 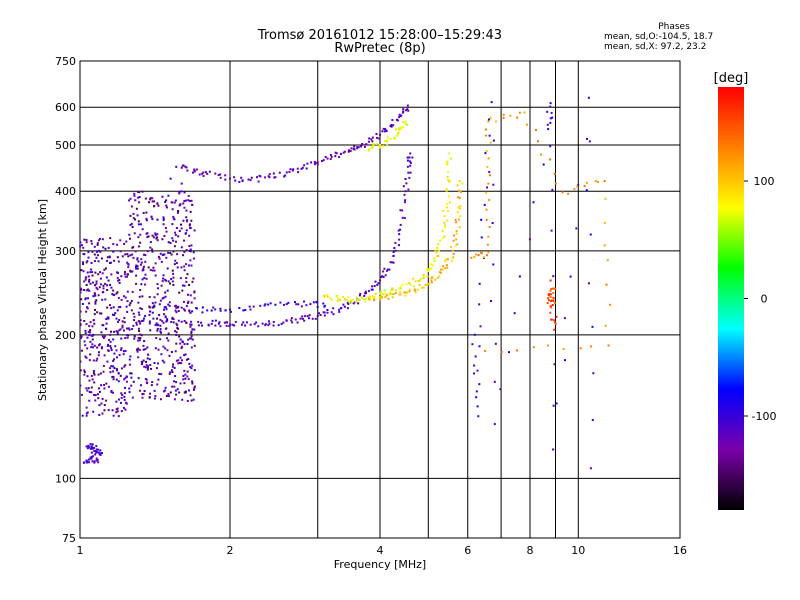 What do you see at coordinates (764, 299) in the screenshot?
I see `colorbar-tick-label: 0` at bounding box center [764, 299].